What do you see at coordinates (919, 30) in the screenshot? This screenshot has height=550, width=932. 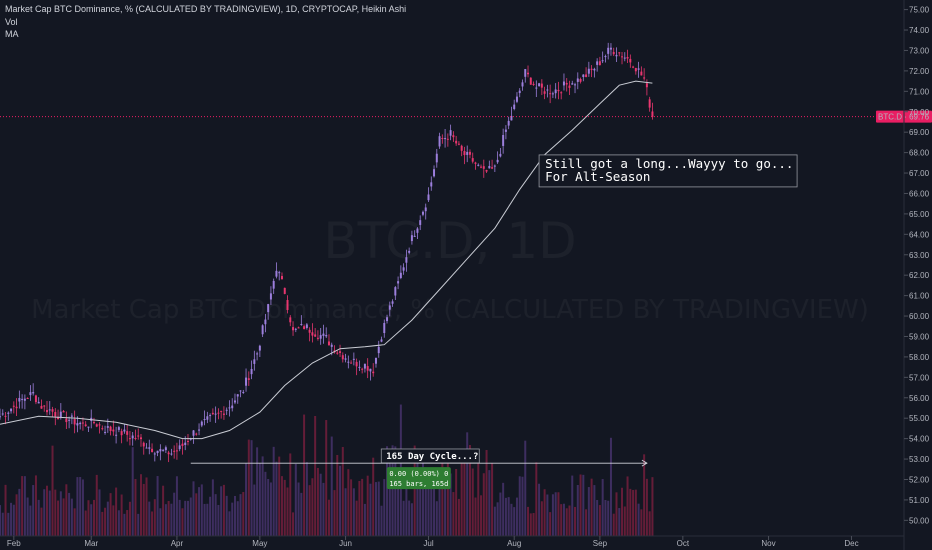 I see `y-tick-label: 74.00` at bounding box center [919, 30].